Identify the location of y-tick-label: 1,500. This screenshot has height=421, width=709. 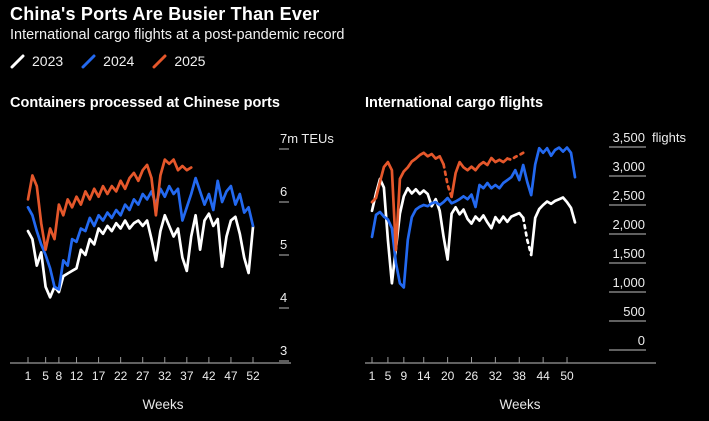
(628, 253).